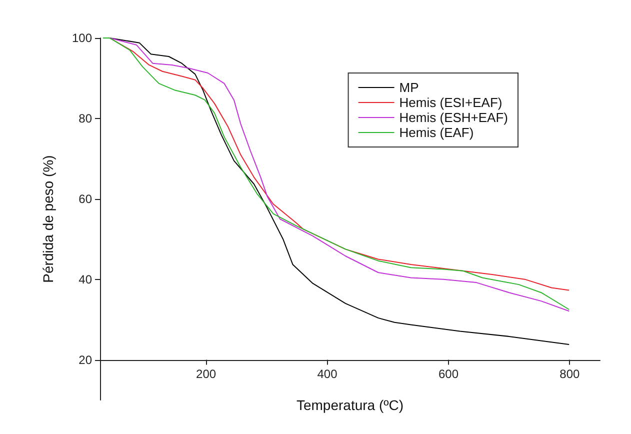 The height and width of the screenshot is (434, 631). Describe the element at coordinates (409, 87) in the screenshot. I see `legend-label: MP` at that location.